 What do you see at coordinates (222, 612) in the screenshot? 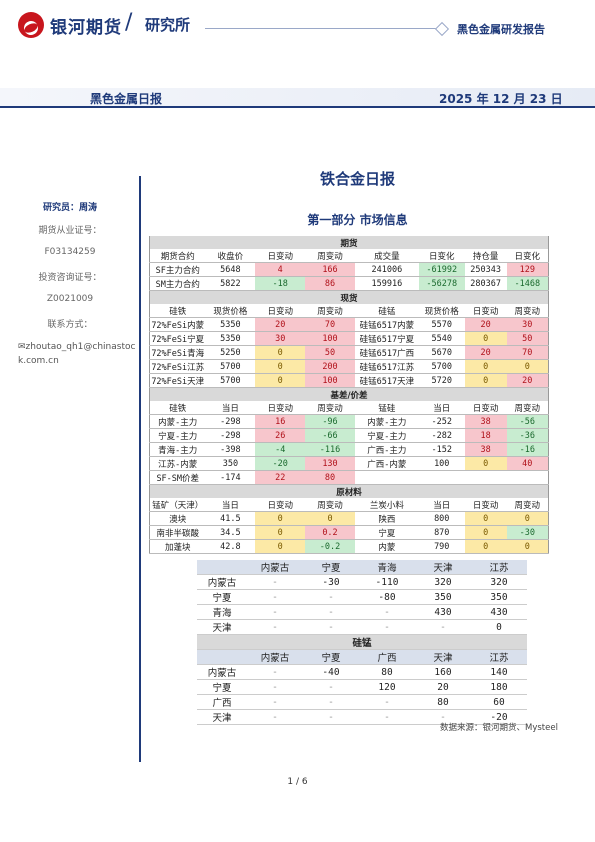
I see `row-label: 青海` at bounding box center [222, 612].